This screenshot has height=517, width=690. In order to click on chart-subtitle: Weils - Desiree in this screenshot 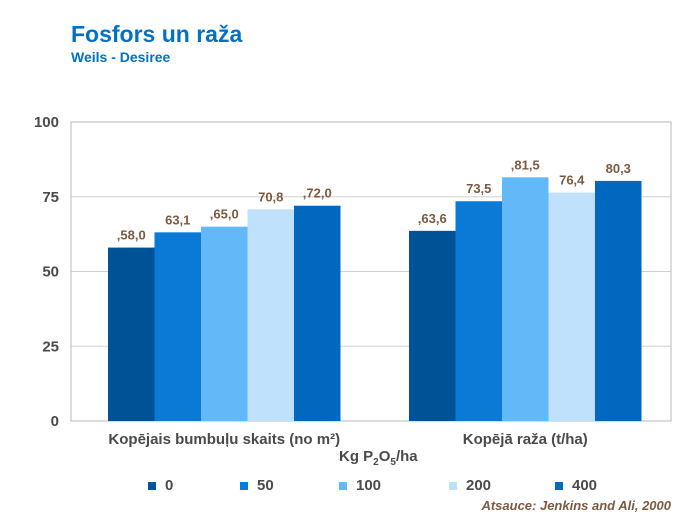, I will do `click(121, 57)`.